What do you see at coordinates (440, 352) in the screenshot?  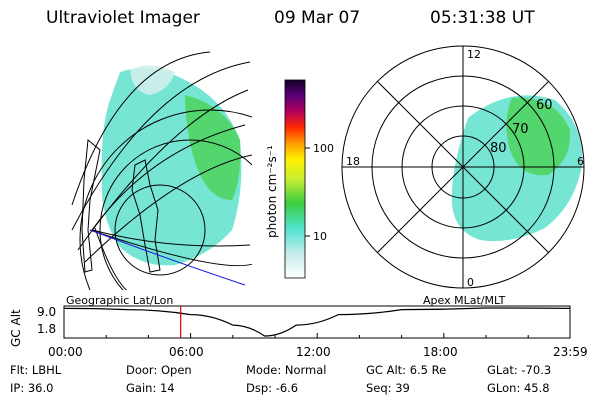 I see `timeline-xtick: 18:00` at bounding box center [440, 352].